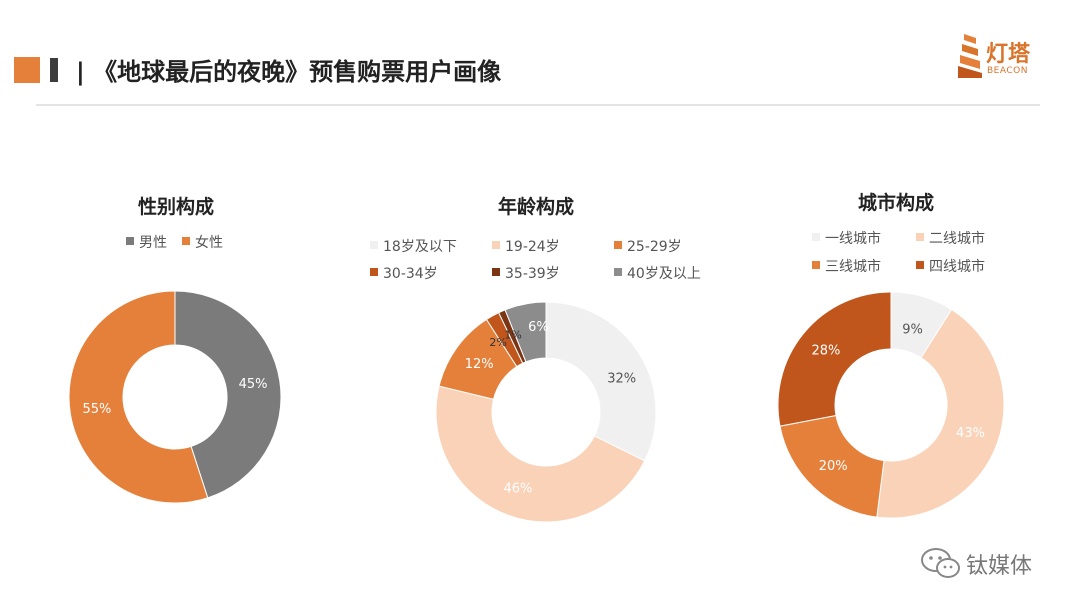 This screenshot has width=1080, height=608. I want to click on beacon-logo: 灯塔 BEACON, so click(1001, 60).